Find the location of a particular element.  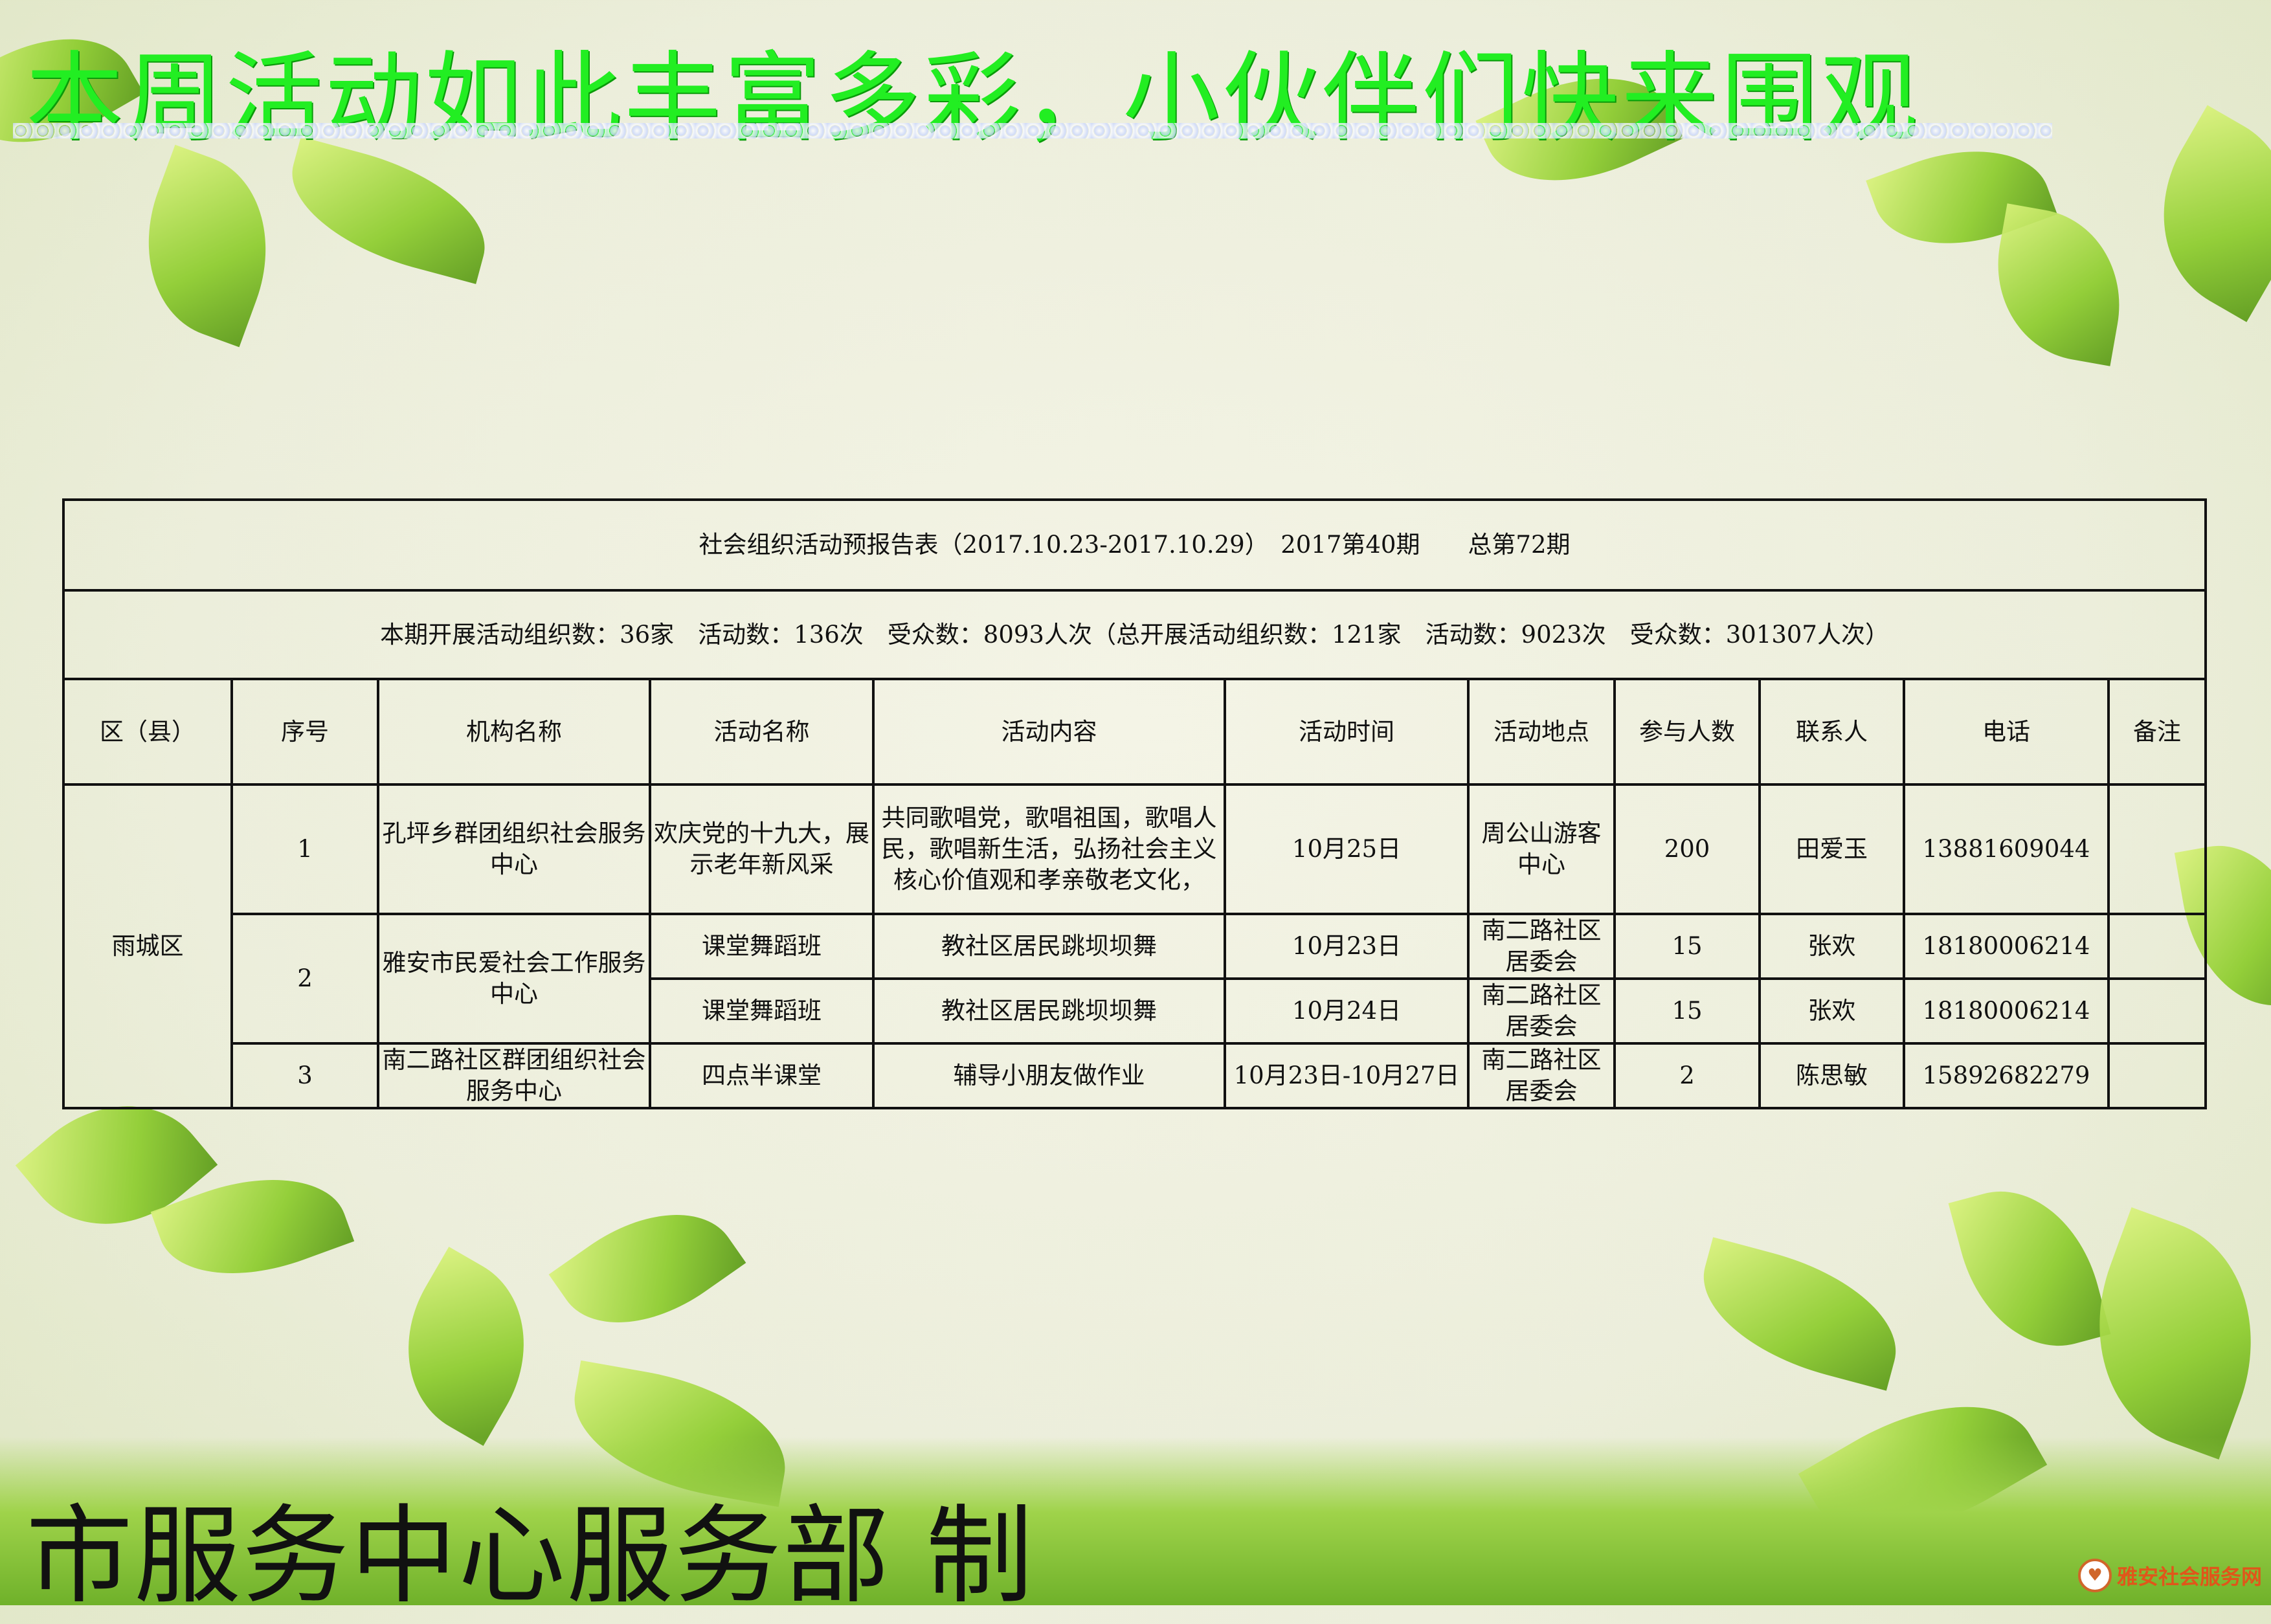

count-cell: 200 is located at coordinates (1687, 849).